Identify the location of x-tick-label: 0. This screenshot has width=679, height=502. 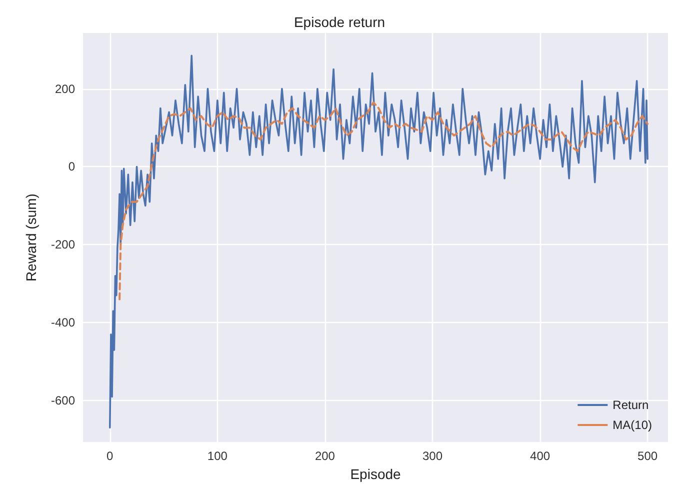
(110, 456).